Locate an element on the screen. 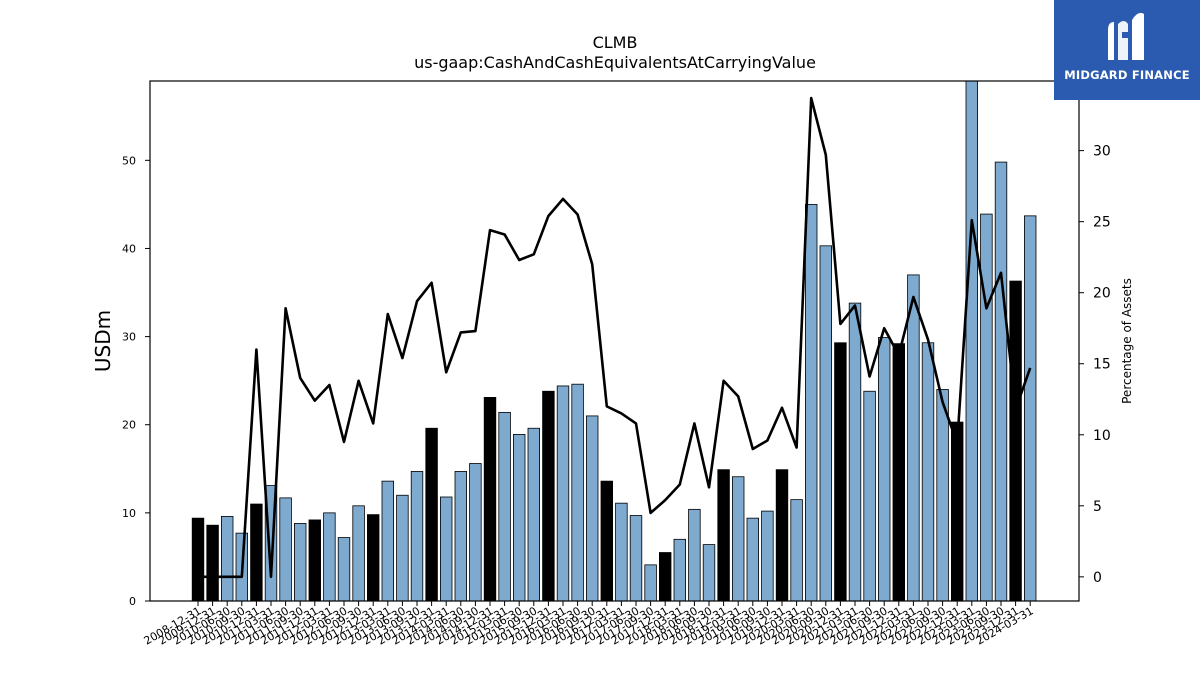  y2-tick-label: 5 is located at coordinates (1097, 507).